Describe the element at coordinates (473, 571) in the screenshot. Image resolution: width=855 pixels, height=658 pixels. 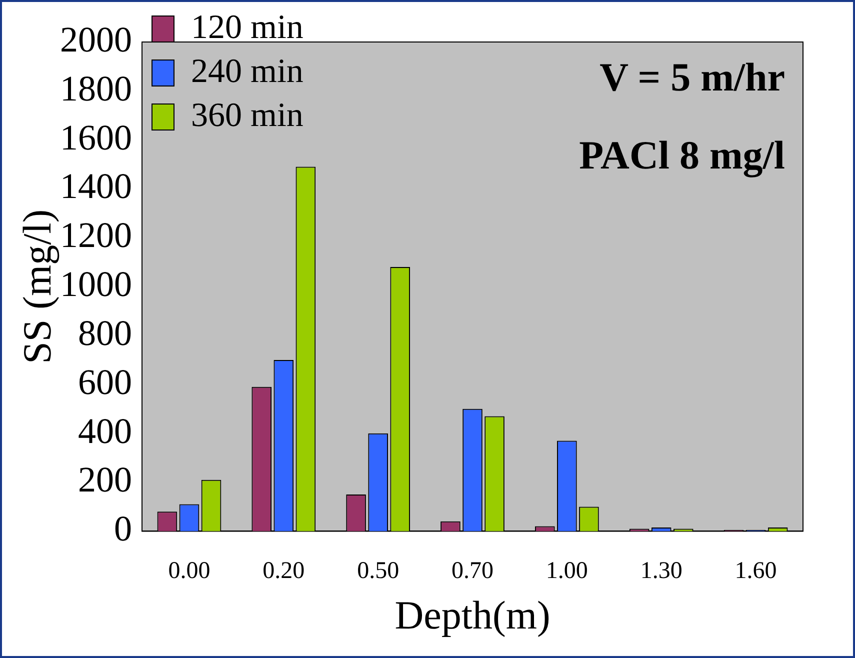
I see `x-tick-label: 0.70` at that location.